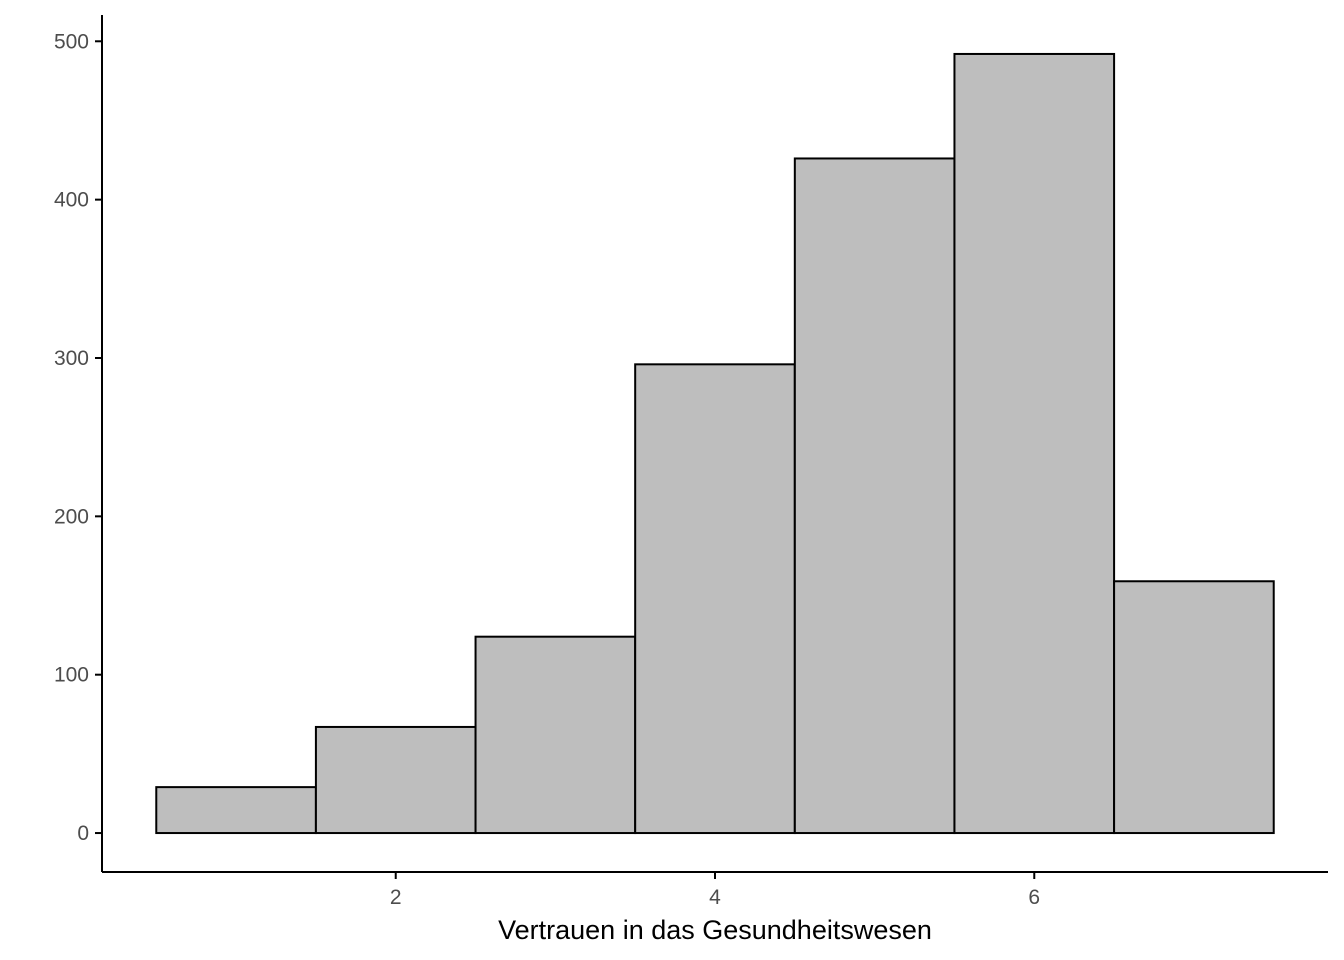  I want to click on y-tick-label-0: 0, so click(83, 833).